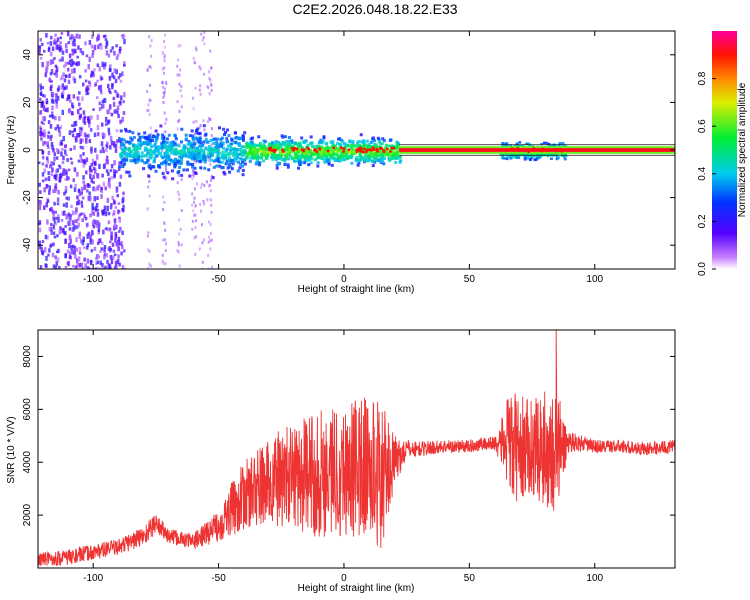  Describe the element at coordinates (706, 173) in the screenshot. I see `colorbar-ticks: 0.00.20.40.60.8` at that location.